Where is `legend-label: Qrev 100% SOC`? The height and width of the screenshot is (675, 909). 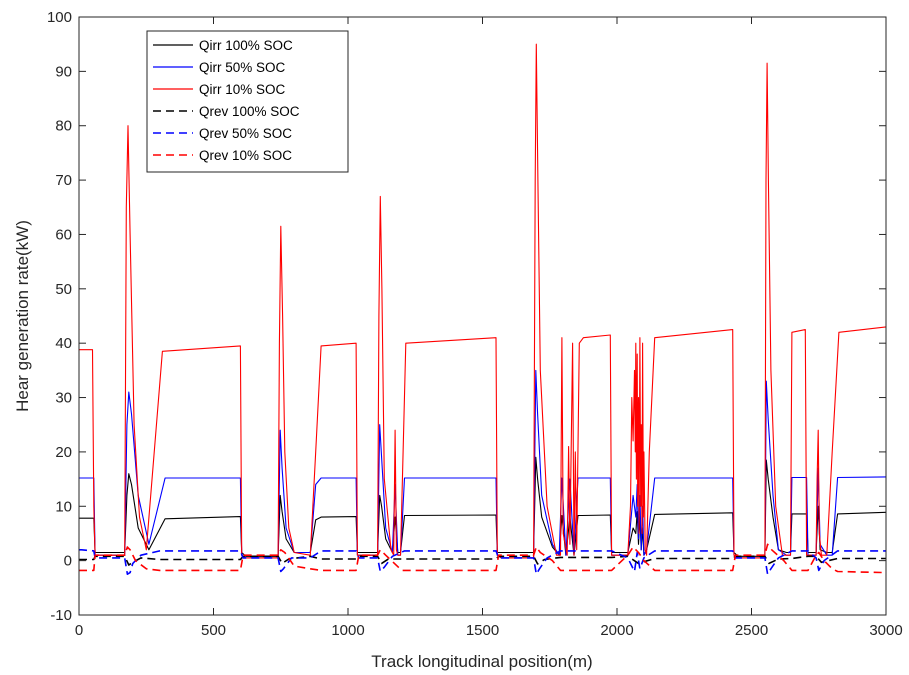 legend-label: Qrev 100% SOC is located at coordinates (249, 111).